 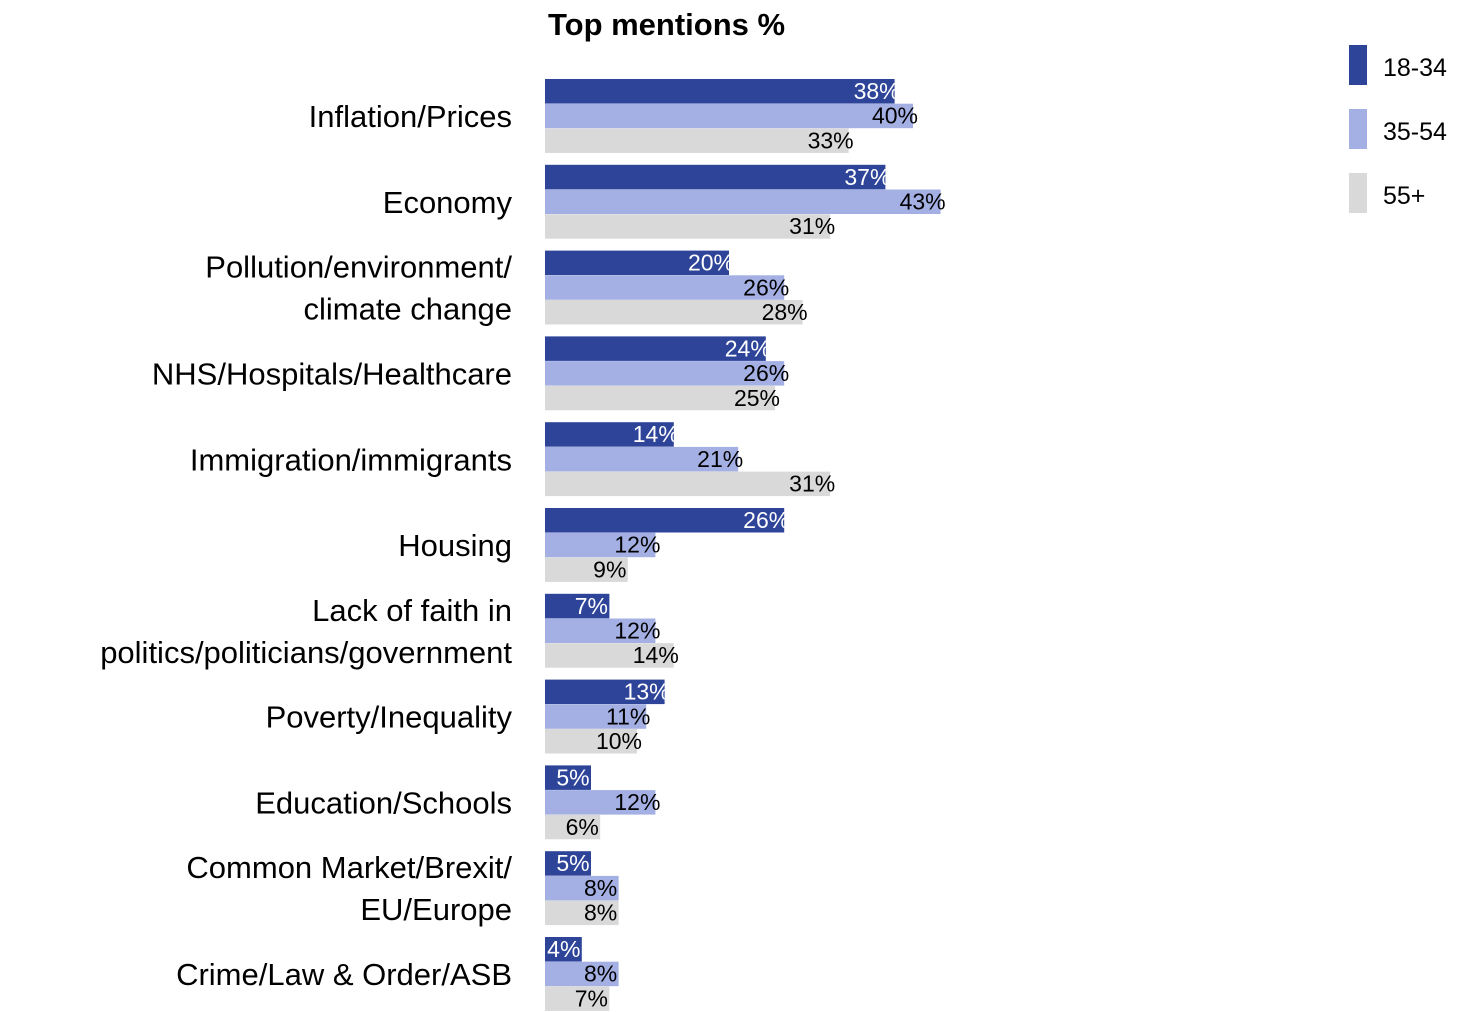 What do you see at coordinates (867, 177) in the screenshot?
I see `data-label: 37%` at bounding box center [867, 177].